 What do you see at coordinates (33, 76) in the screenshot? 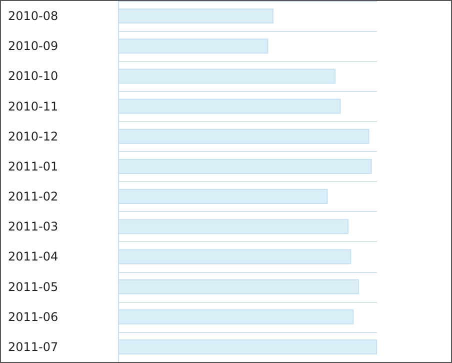
I see `y-tick-label: 2010-10` at bounding box center [33, 76].